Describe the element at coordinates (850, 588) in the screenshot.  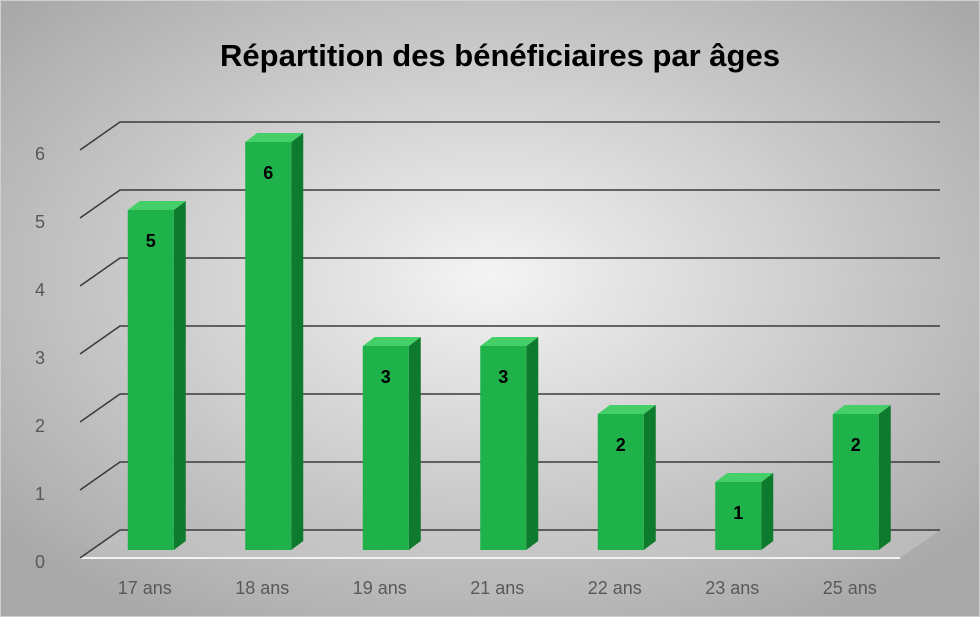
I see `x-tick-label: 25 ans` at that location.